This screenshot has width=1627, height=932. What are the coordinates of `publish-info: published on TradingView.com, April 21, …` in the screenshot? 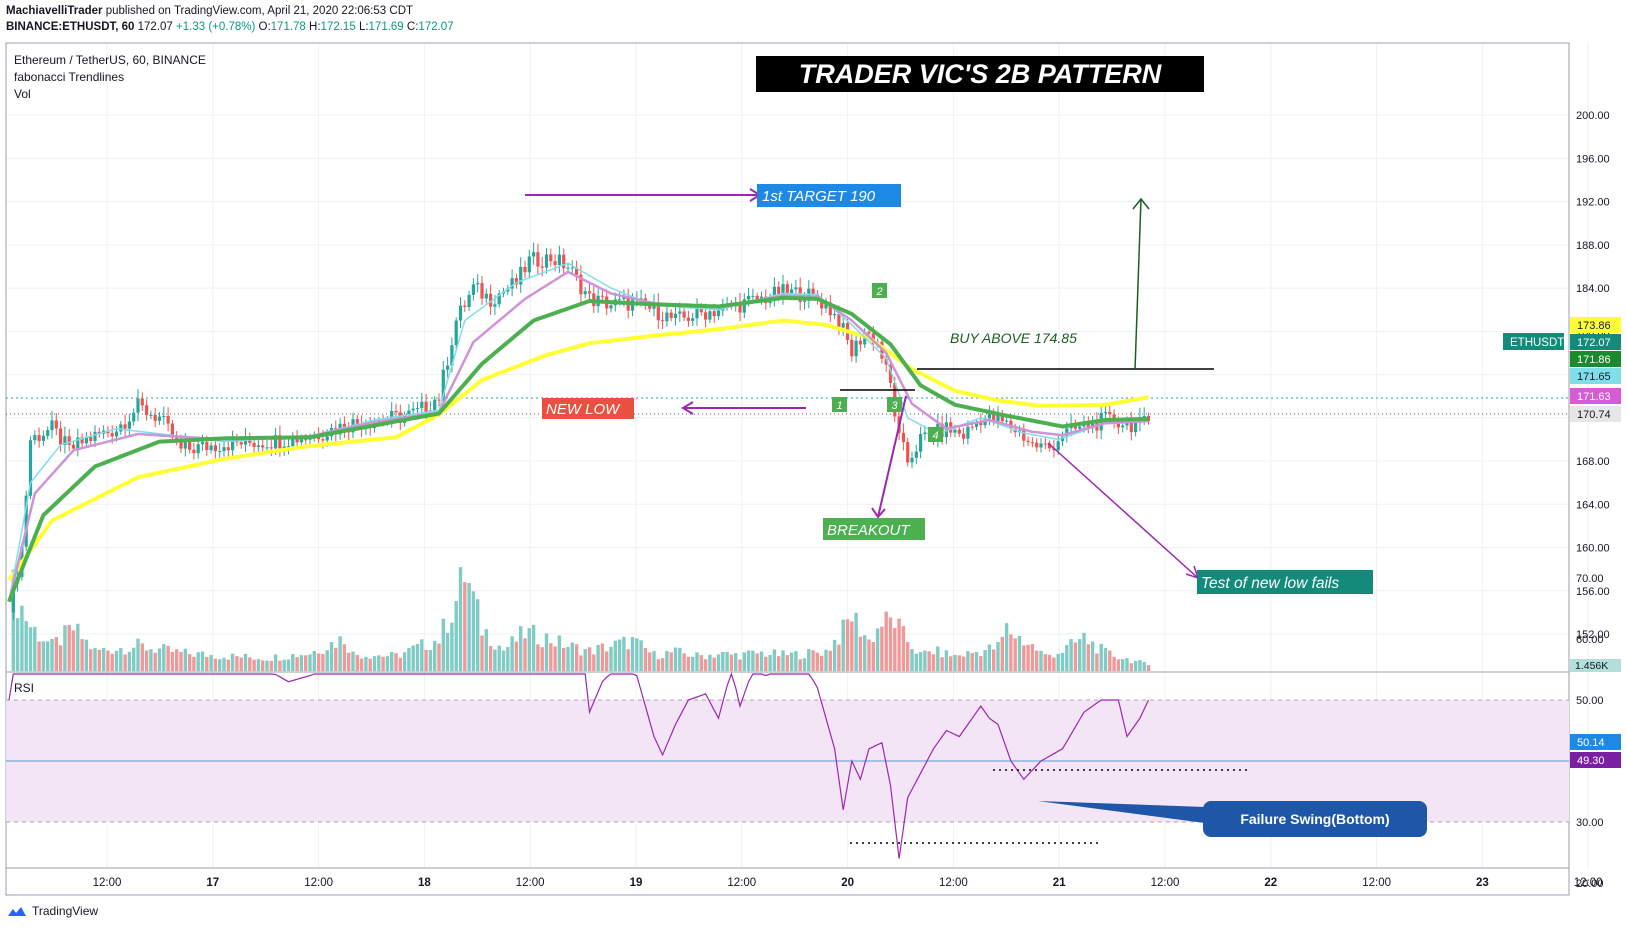 It's located at (259, 11).